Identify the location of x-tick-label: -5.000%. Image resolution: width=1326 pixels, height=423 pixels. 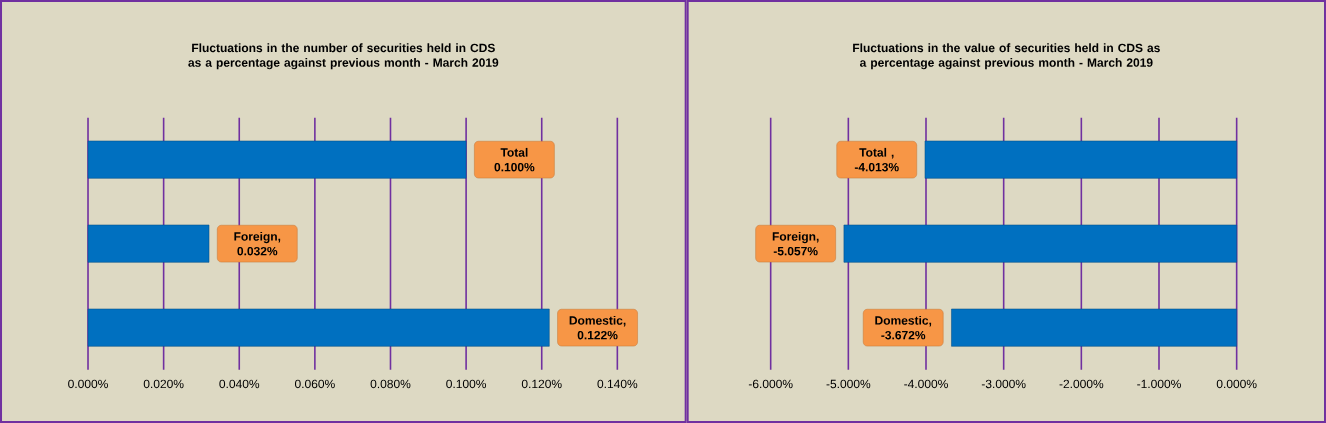
(848, 384).